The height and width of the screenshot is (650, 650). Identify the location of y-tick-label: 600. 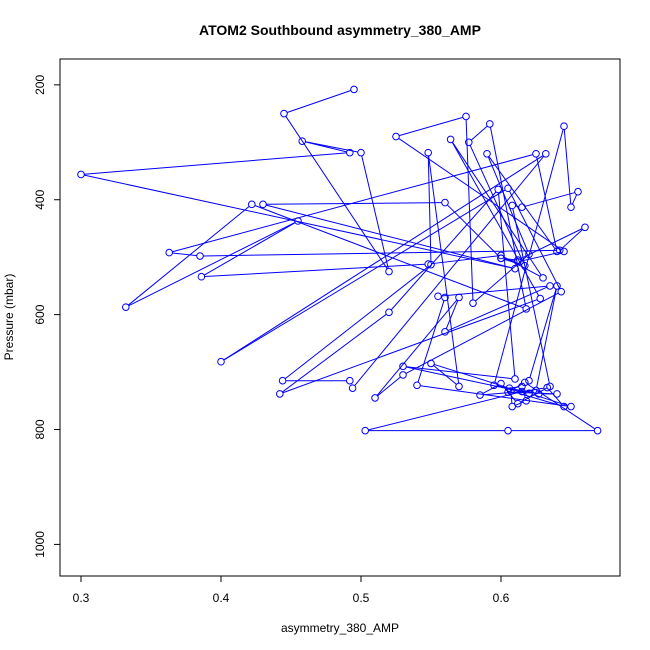
(40, 314).